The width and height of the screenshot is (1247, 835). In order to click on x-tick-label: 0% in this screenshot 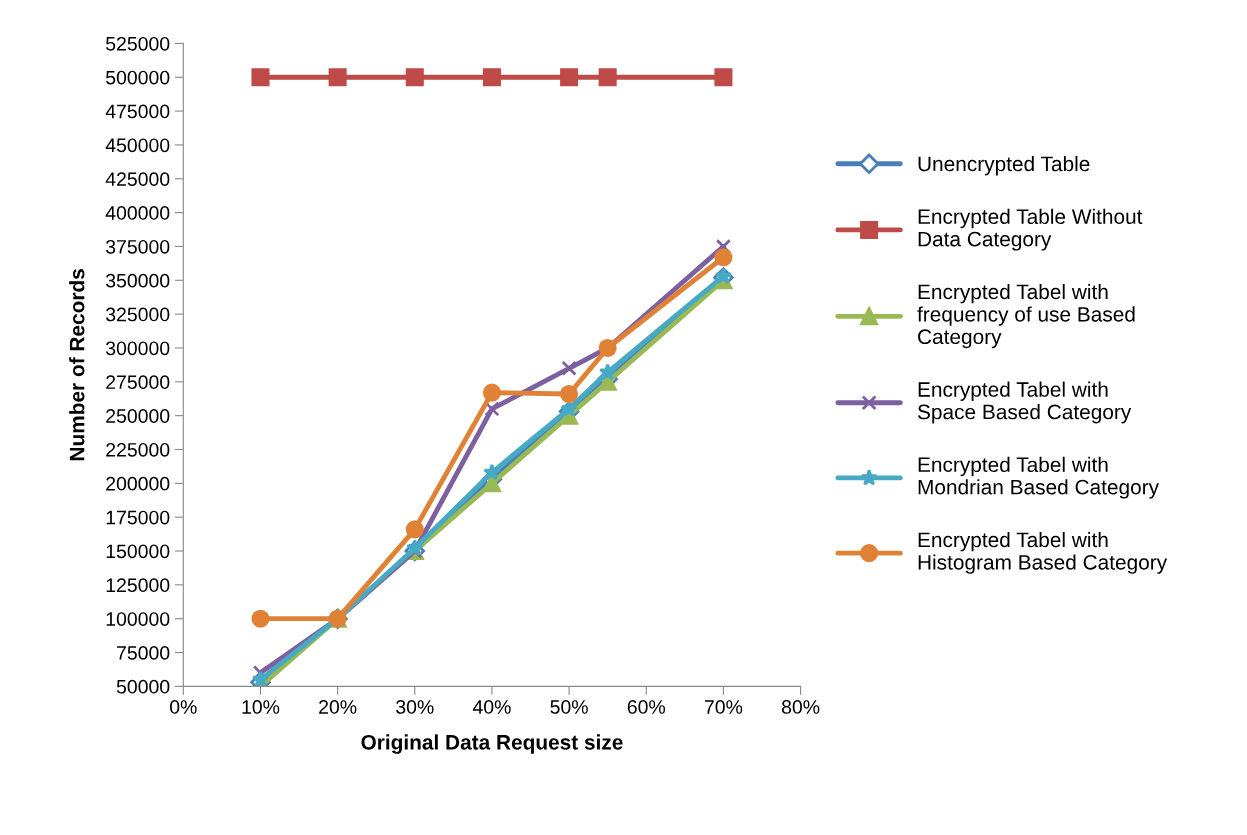, I will do `click(183, 707)`.